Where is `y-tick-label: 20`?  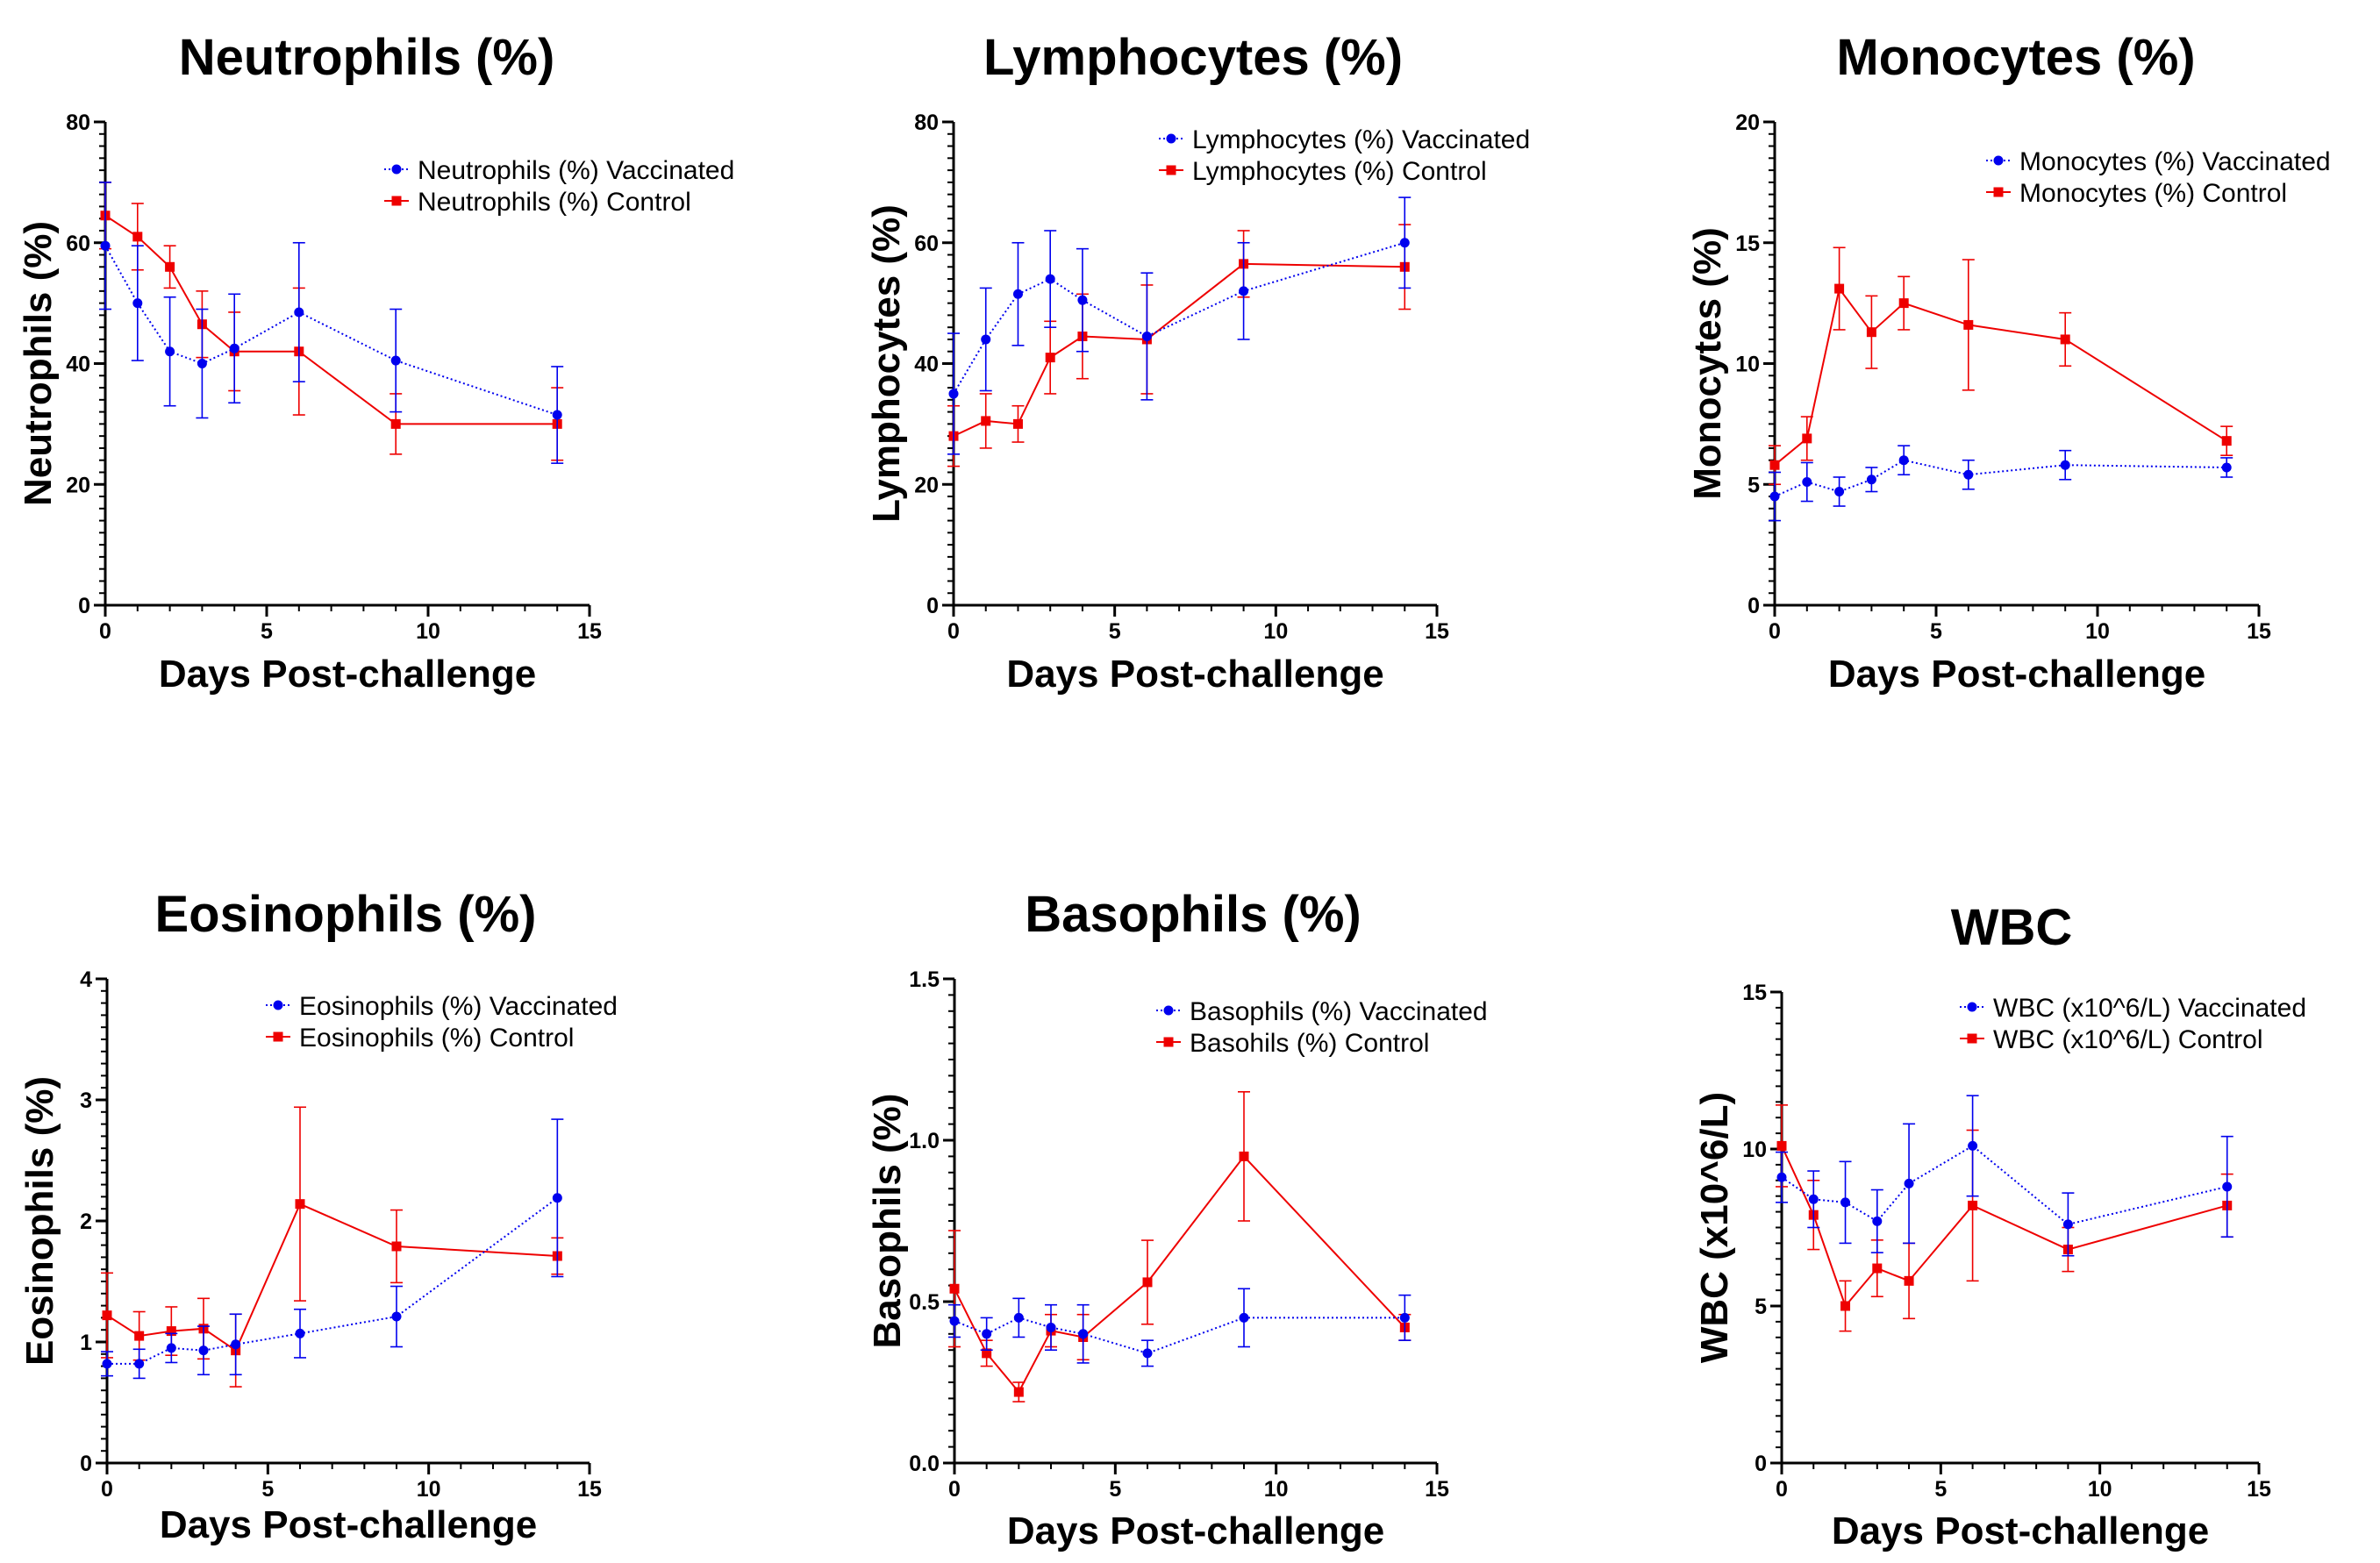
y-tick-label: 20 is located at coordinates (926, 485).